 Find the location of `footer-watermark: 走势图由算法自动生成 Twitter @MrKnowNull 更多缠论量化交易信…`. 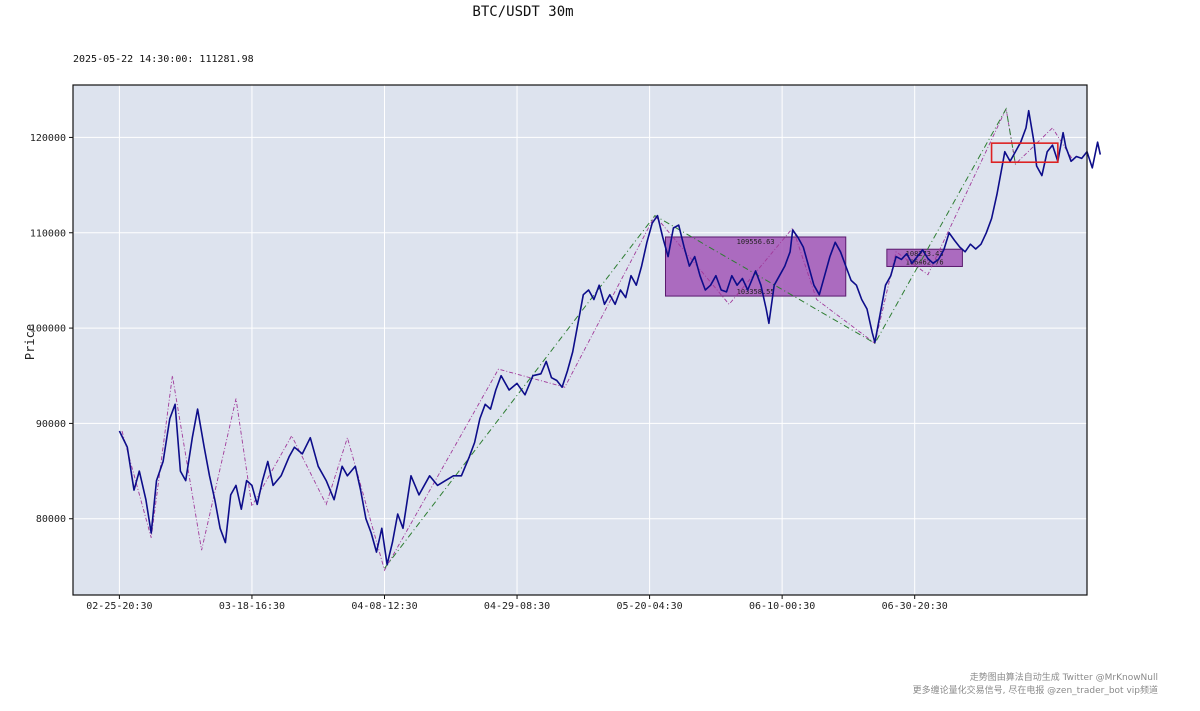

footer-watermark: 走势图由算法自动生成 Twitter @MrKnowNull 更多缠论量化交易信… is located at coordinates (1035, 685).